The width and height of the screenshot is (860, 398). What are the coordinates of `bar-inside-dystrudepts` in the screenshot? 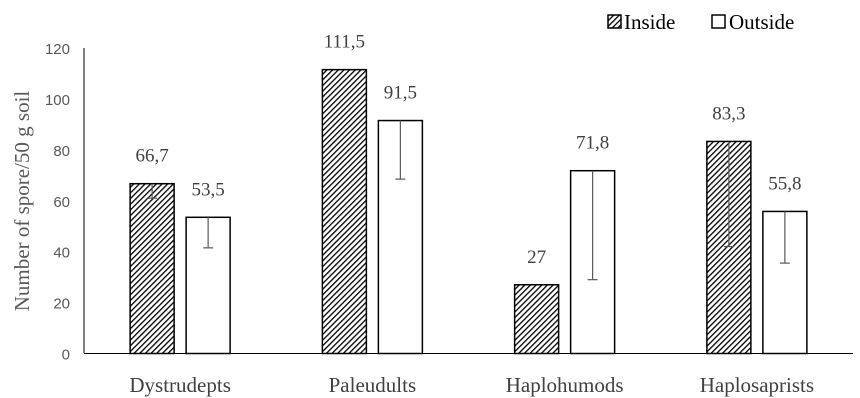 It's located at (152, 268).